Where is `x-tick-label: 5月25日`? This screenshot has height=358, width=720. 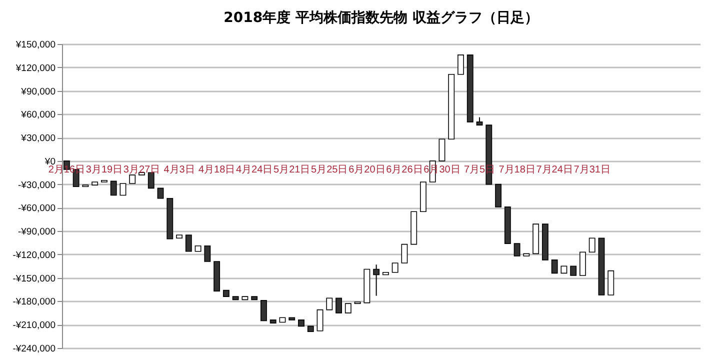
x-tick-label: 5月25日 is located at coordinates (329, 170).